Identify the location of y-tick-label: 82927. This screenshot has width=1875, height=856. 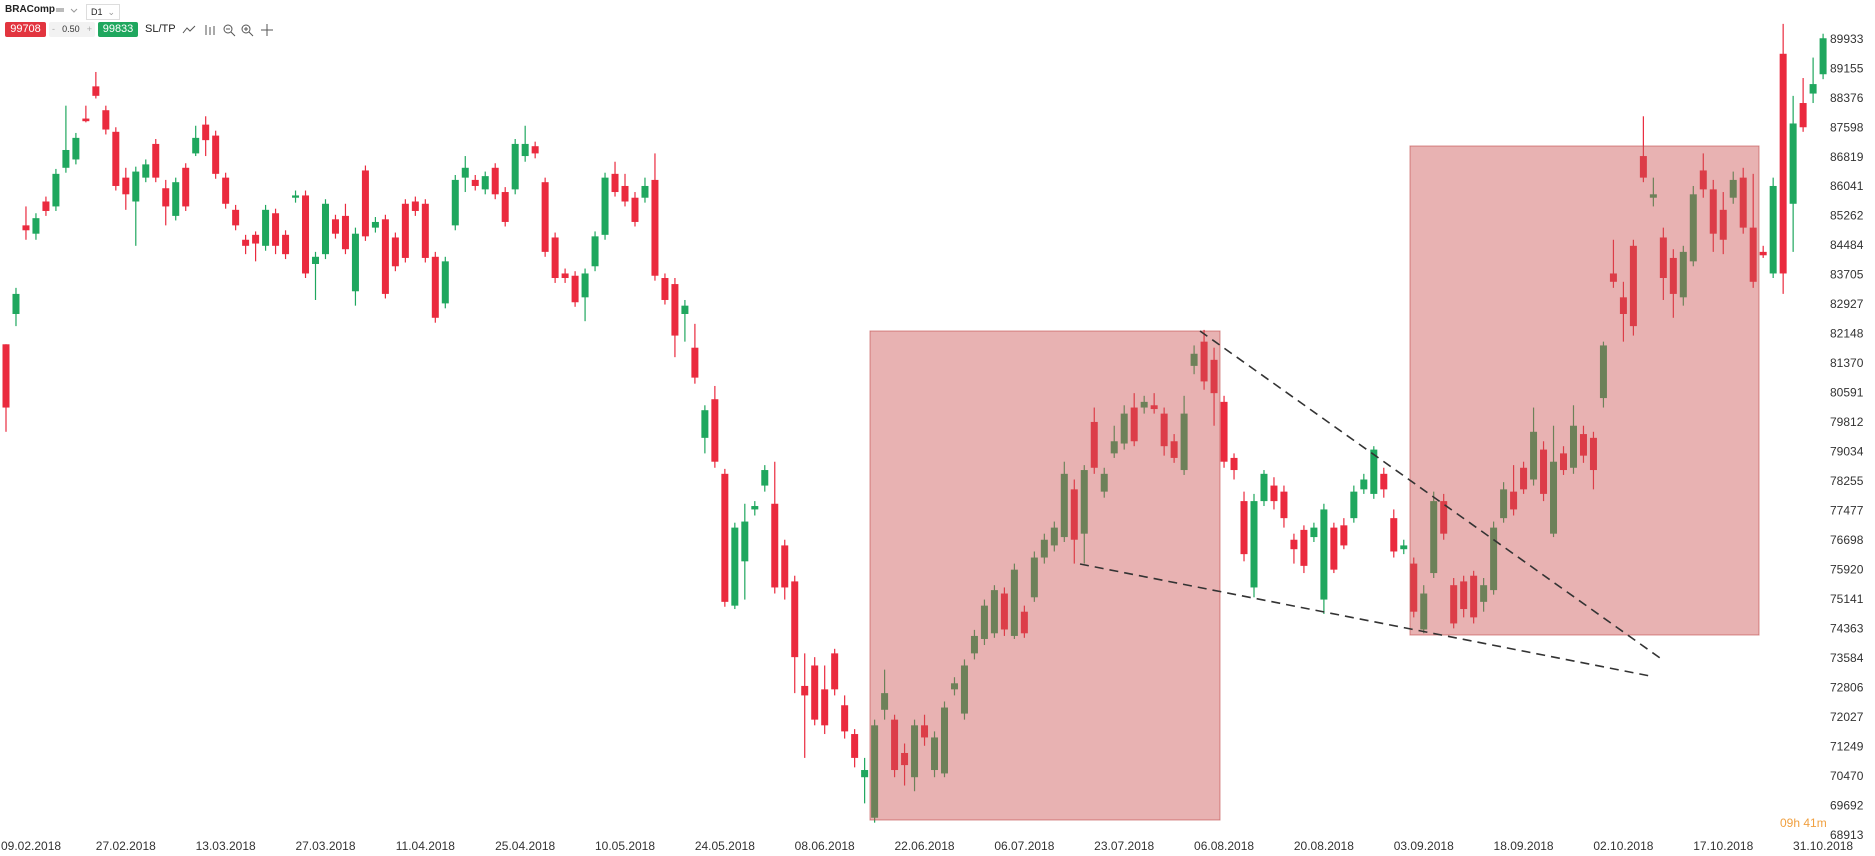
(1847, 304).